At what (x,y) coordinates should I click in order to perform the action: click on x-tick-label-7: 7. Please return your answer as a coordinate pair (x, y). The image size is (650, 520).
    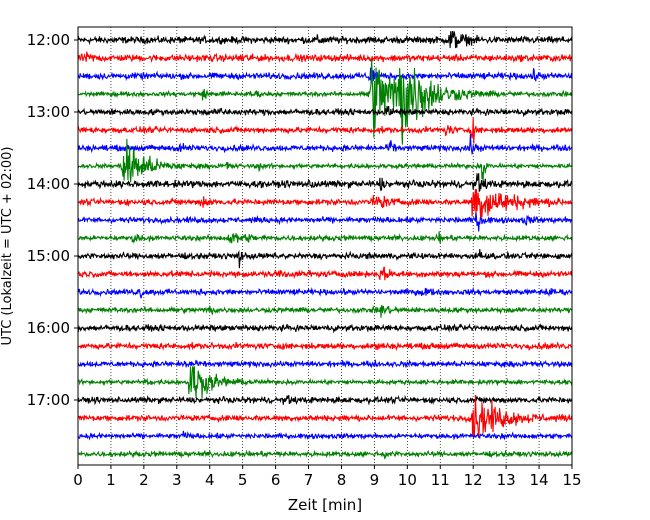
    Looking at the image, I should click on (309, 480).